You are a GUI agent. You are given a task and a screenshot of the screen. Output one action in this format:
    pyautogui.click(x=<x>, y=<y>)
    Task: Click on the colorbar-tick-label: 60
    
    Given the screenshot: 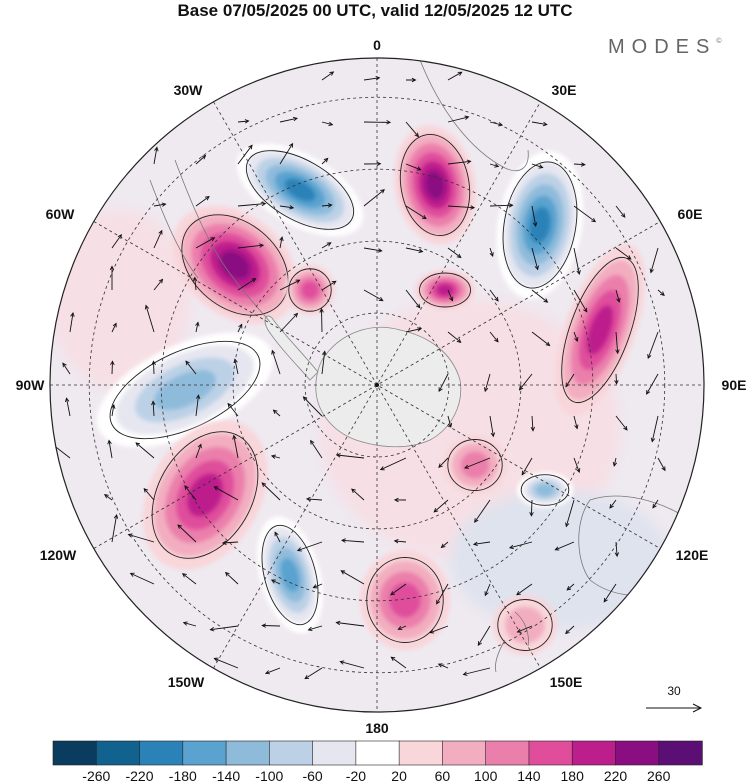 What is the action you would take?
    pyautogui.click(x=443, y=775)
    